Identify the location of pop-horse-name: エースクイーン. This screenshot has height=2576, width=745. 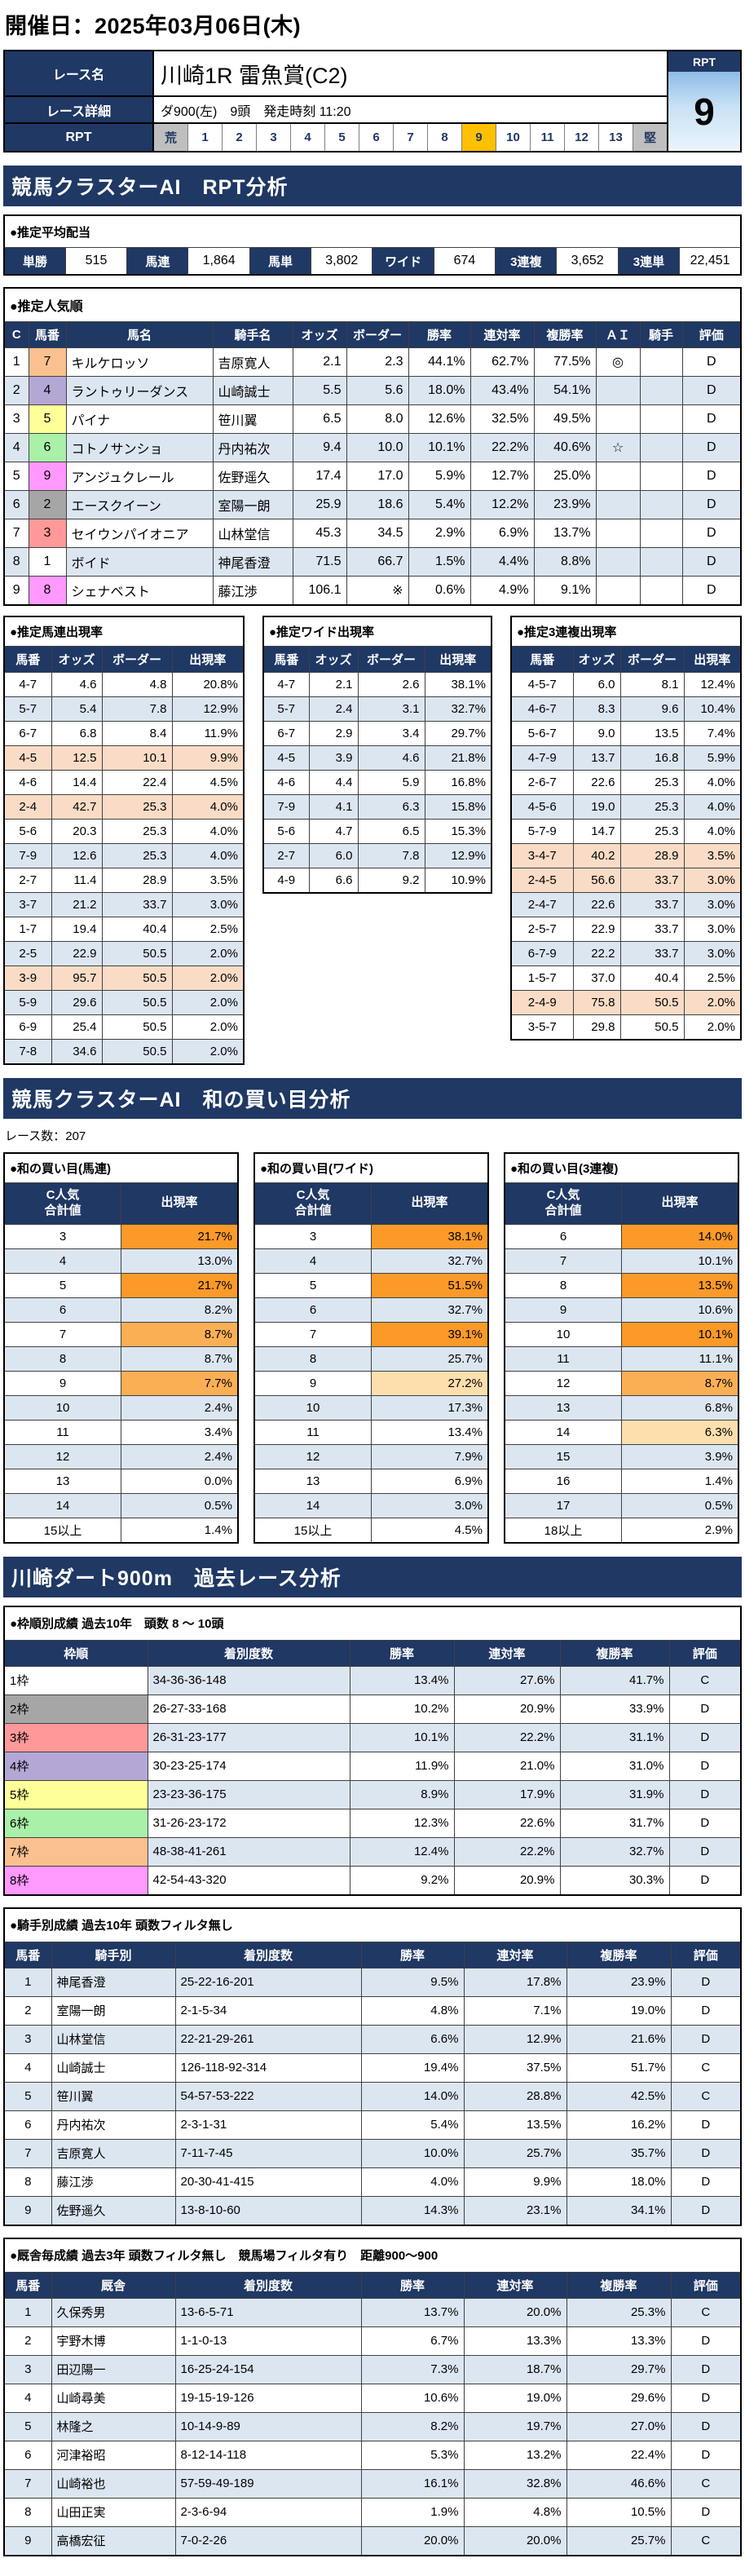
(139, 504).